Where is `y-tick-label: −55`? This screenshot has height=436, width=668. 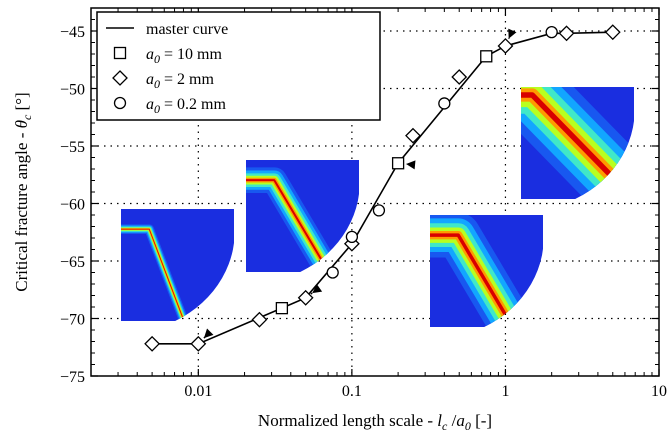 y-tick-label: −55 is located at coordinates (72, 147).